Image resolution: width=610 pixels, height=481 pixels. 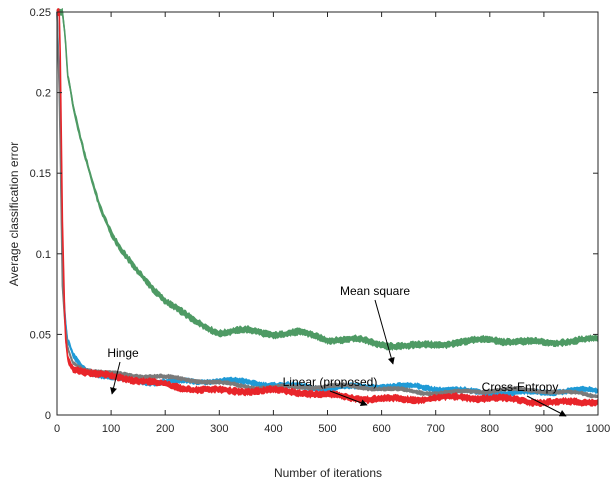 What do you see at coordinates (57, 429) in the screenshot?
I see `x-tick-label: 0` at bounding box center [57, 429].